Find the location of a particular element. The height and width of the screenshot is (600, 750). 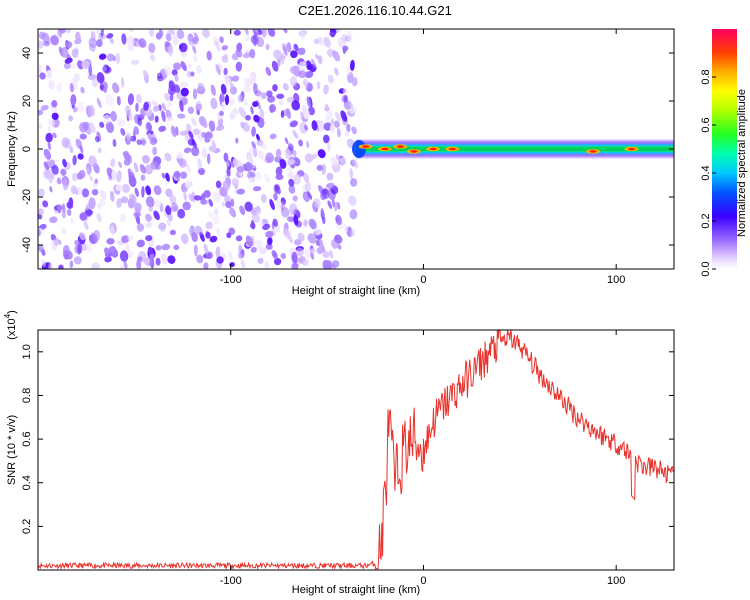

spectral-peak is located at coordinates (366, 146).